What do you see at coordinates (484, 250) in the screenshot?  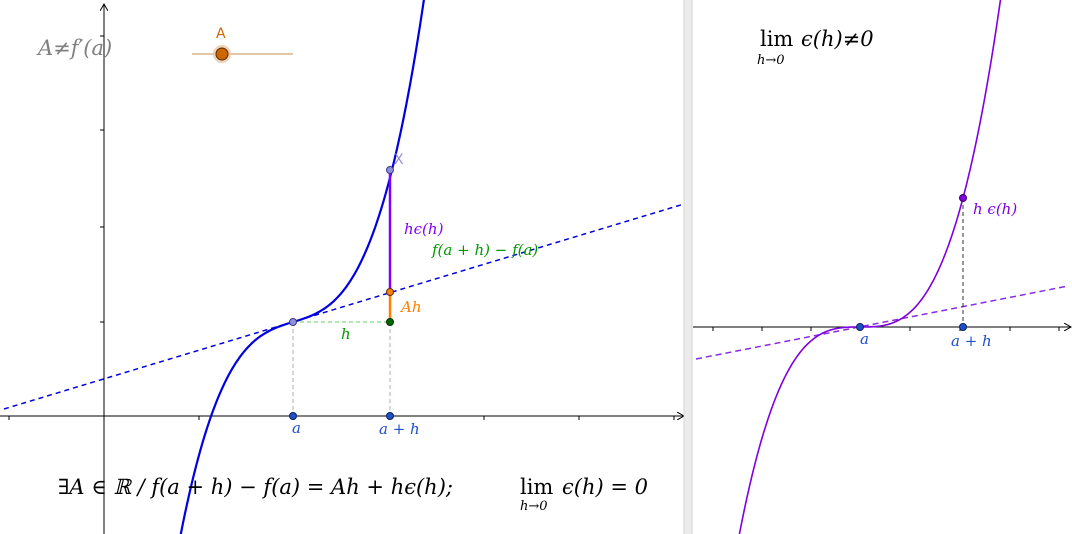 I see `difference-label: f(a + h) − f(a)` at bounding box center [484, 250].